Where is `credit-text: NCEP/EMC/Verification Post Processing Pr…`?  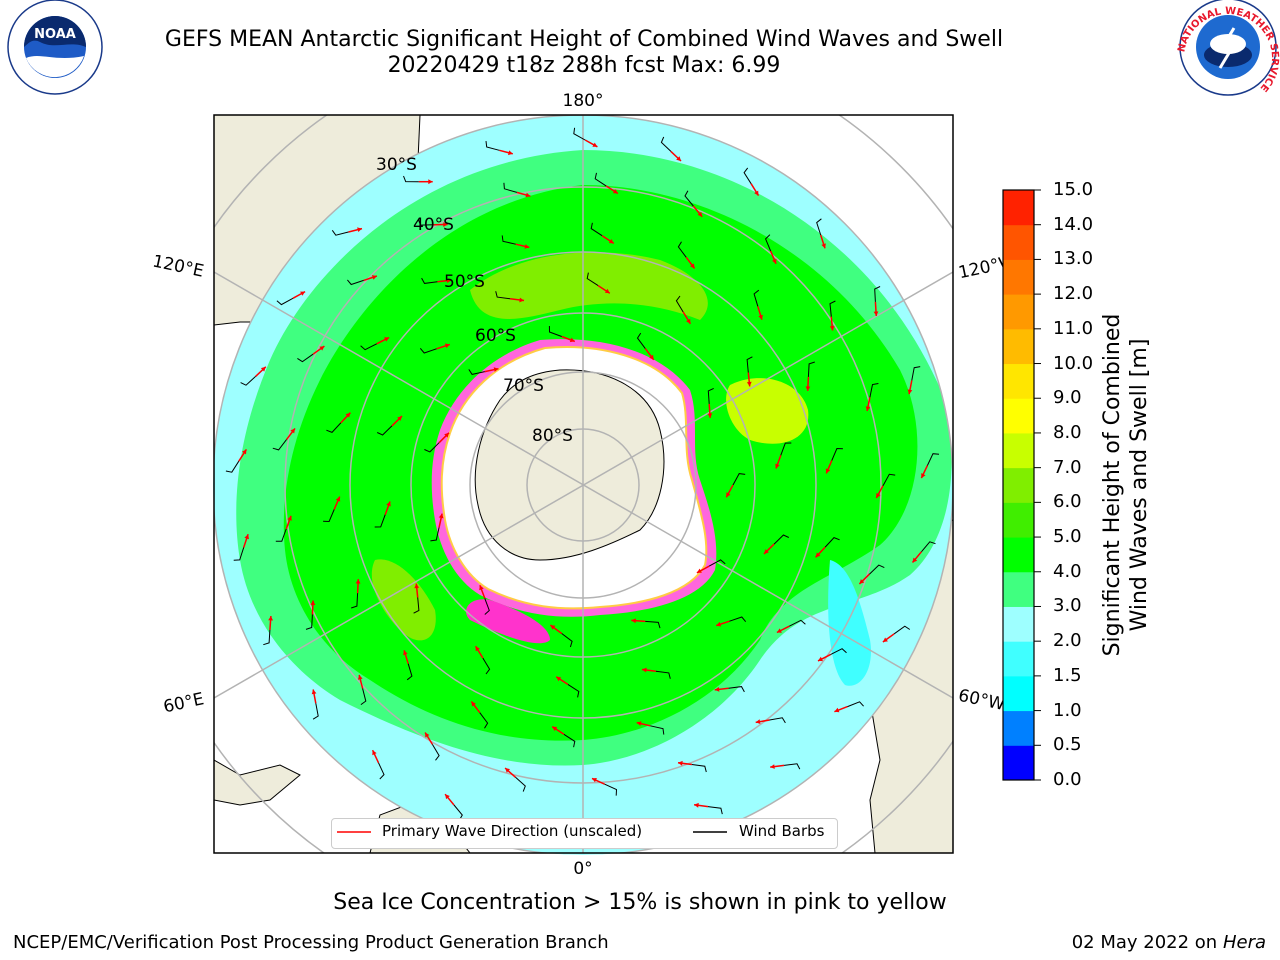
credit-text: NCEP/EMC/Verification Post Processing Pr… is located at coordinates (311, 942).